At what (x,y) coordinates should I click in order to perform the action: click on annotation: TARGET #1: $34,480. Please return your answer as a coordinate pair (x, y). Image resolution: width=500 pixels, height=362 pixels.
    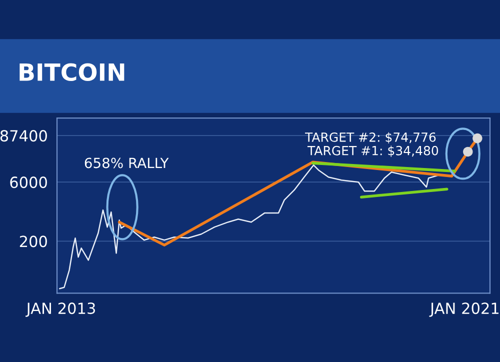
    Looking at the image, I should click on (372, 152).